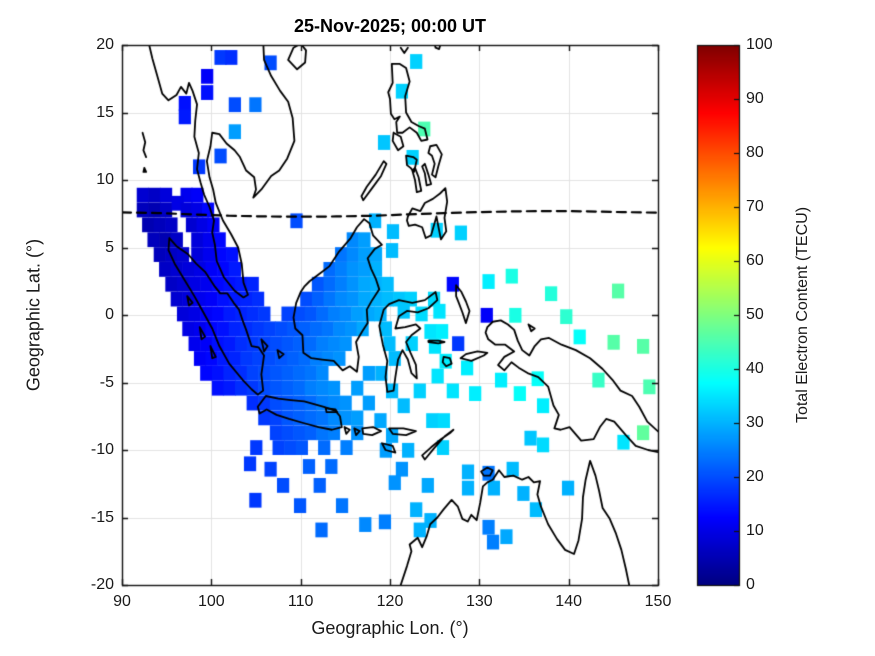 The width and height of the screenshot is (875, 656). Describe the element at coordinates (755, 368) in the screenshot. I see `colorbar-tick-label: 40` at that location.